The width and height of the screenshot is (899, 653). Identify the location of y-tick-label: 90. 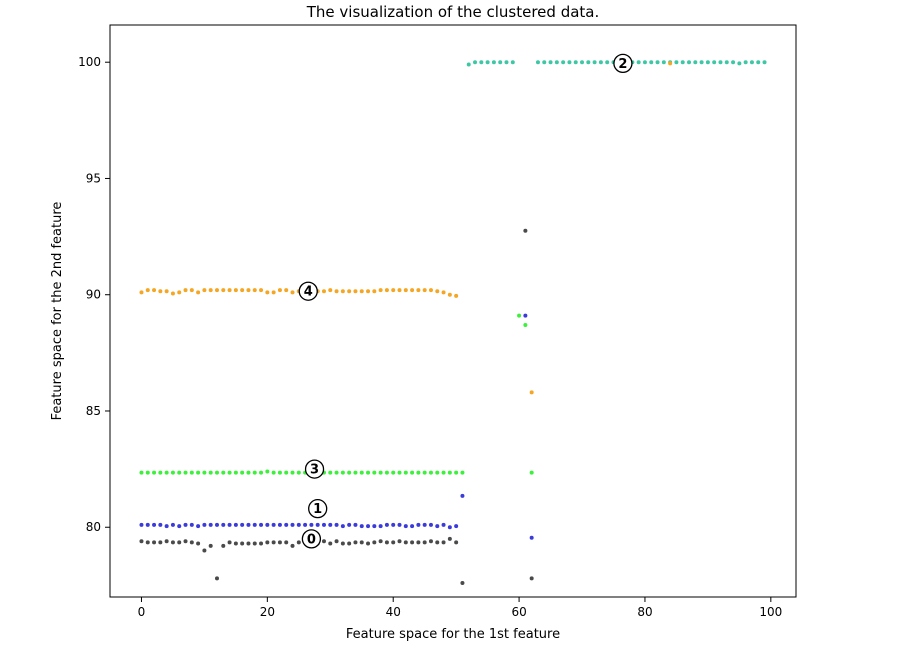
(93, 295).